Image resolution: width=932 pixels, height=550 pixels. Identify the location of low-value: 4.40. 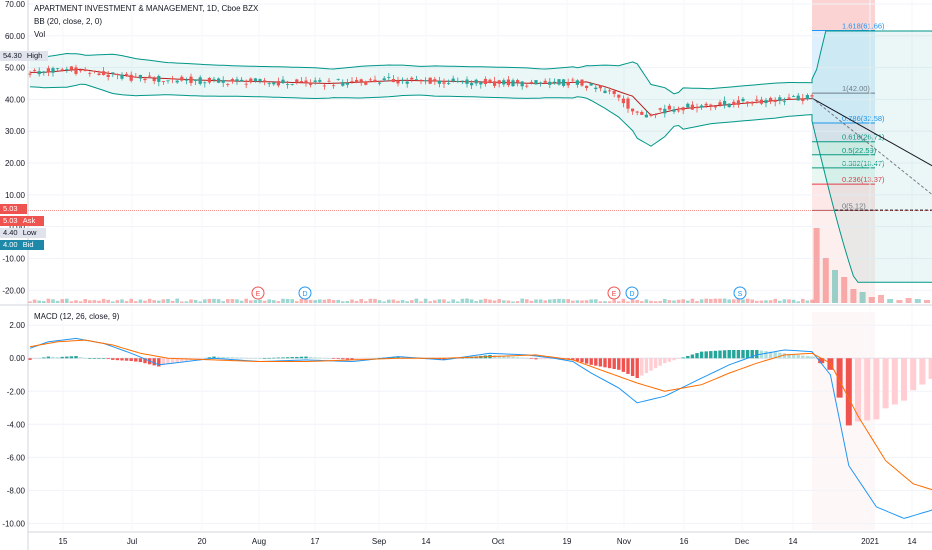
(10, 232).